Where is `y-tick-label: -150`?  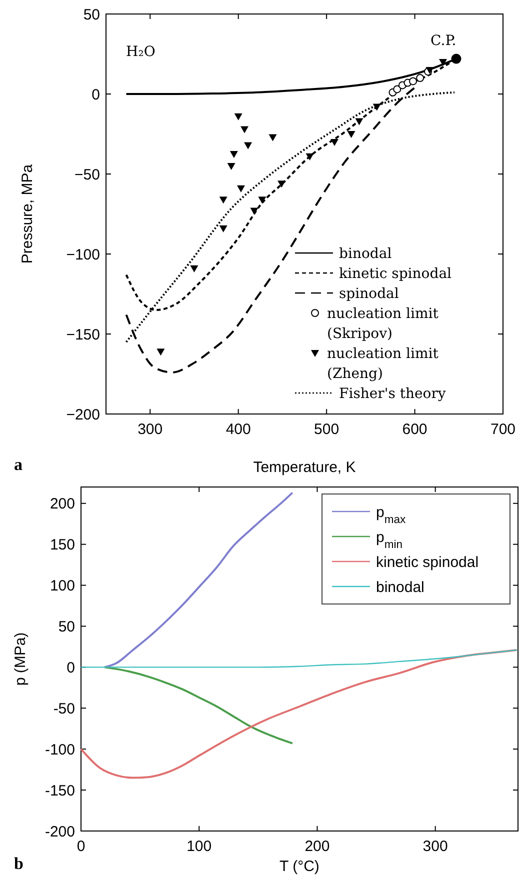
y-tick-label: -150 is located at coordinates (59, 791).